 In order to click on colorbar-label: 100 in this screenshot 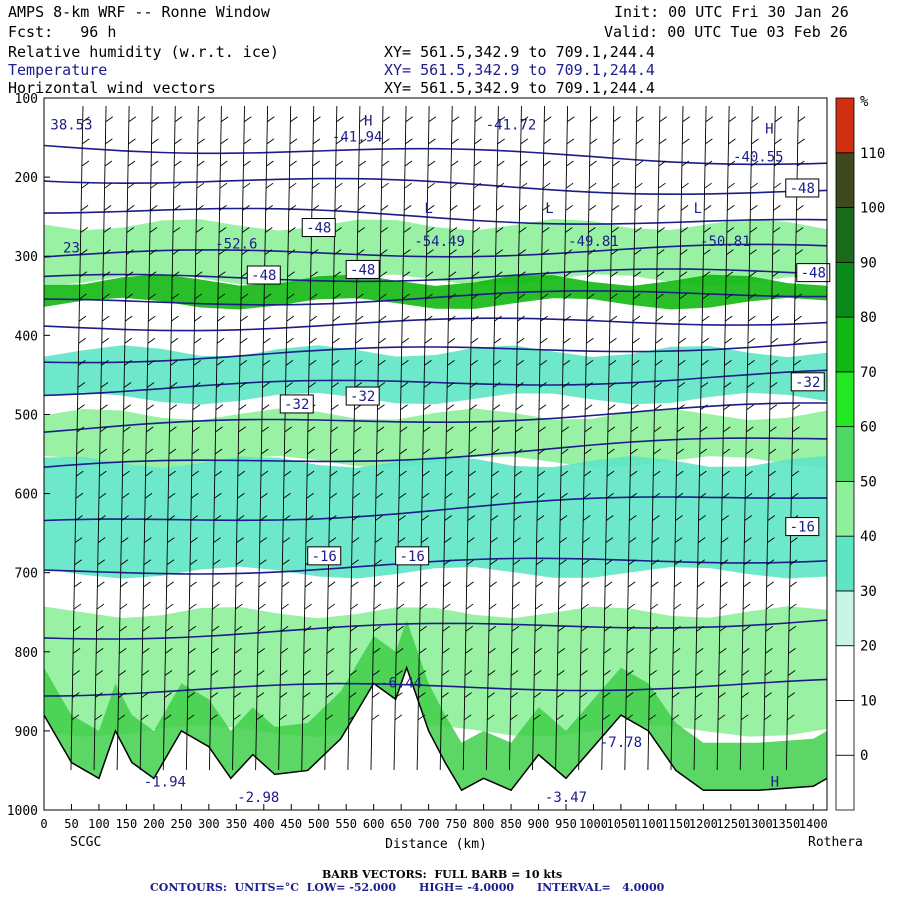, I will do `click(872, 209)`.